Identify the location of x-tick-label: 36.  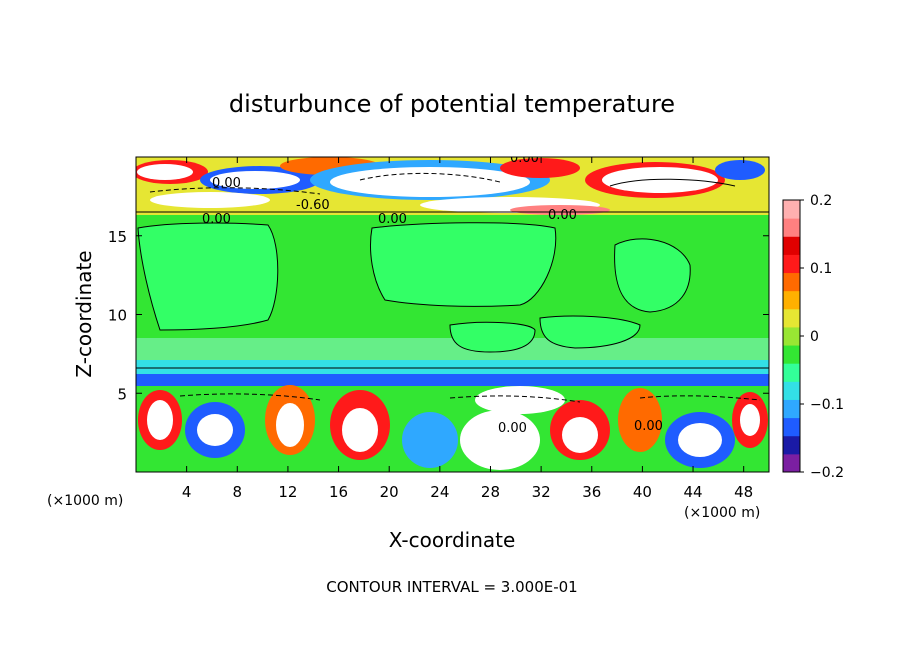
(591, 492).